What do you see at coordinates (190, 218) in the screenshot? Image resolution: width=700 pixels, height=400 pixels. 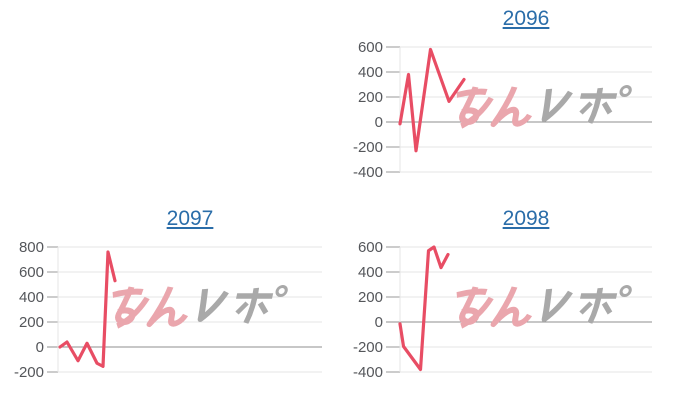 I see `chart-title-link: 2097` at bounding box center [190, 218].